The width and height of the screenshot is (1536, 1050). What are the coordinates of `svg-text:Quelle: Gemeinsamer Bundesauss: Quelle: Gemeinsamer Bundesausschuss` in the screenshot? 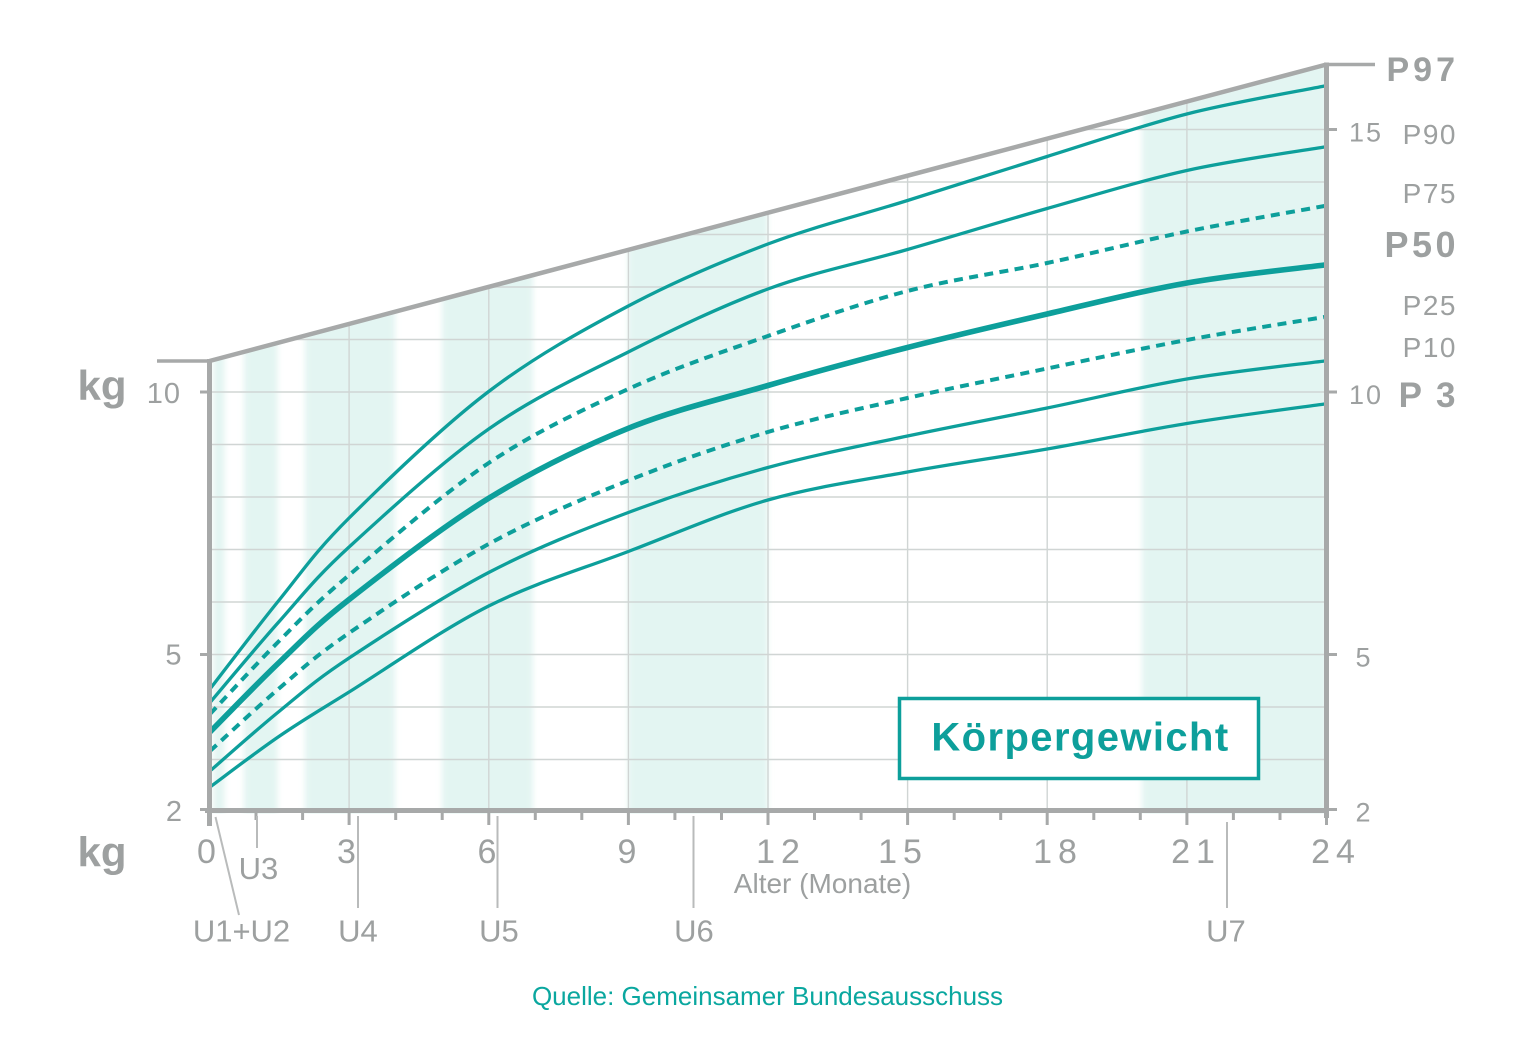 It's located at (767, 996).